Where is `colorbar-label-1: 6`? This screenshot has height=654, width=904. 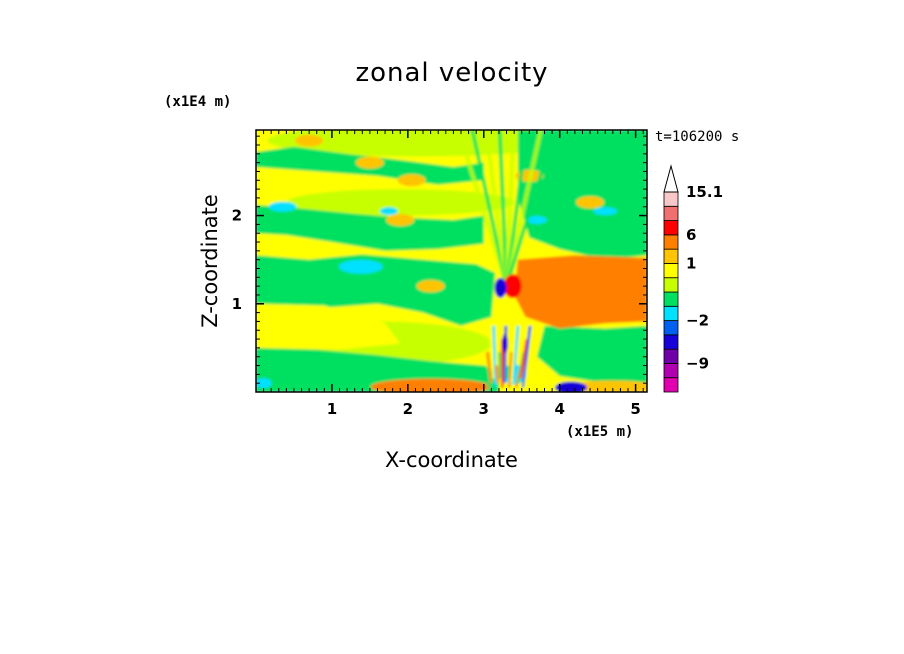 colorbar-label-1: 6 is located at coordinates (691, 235).